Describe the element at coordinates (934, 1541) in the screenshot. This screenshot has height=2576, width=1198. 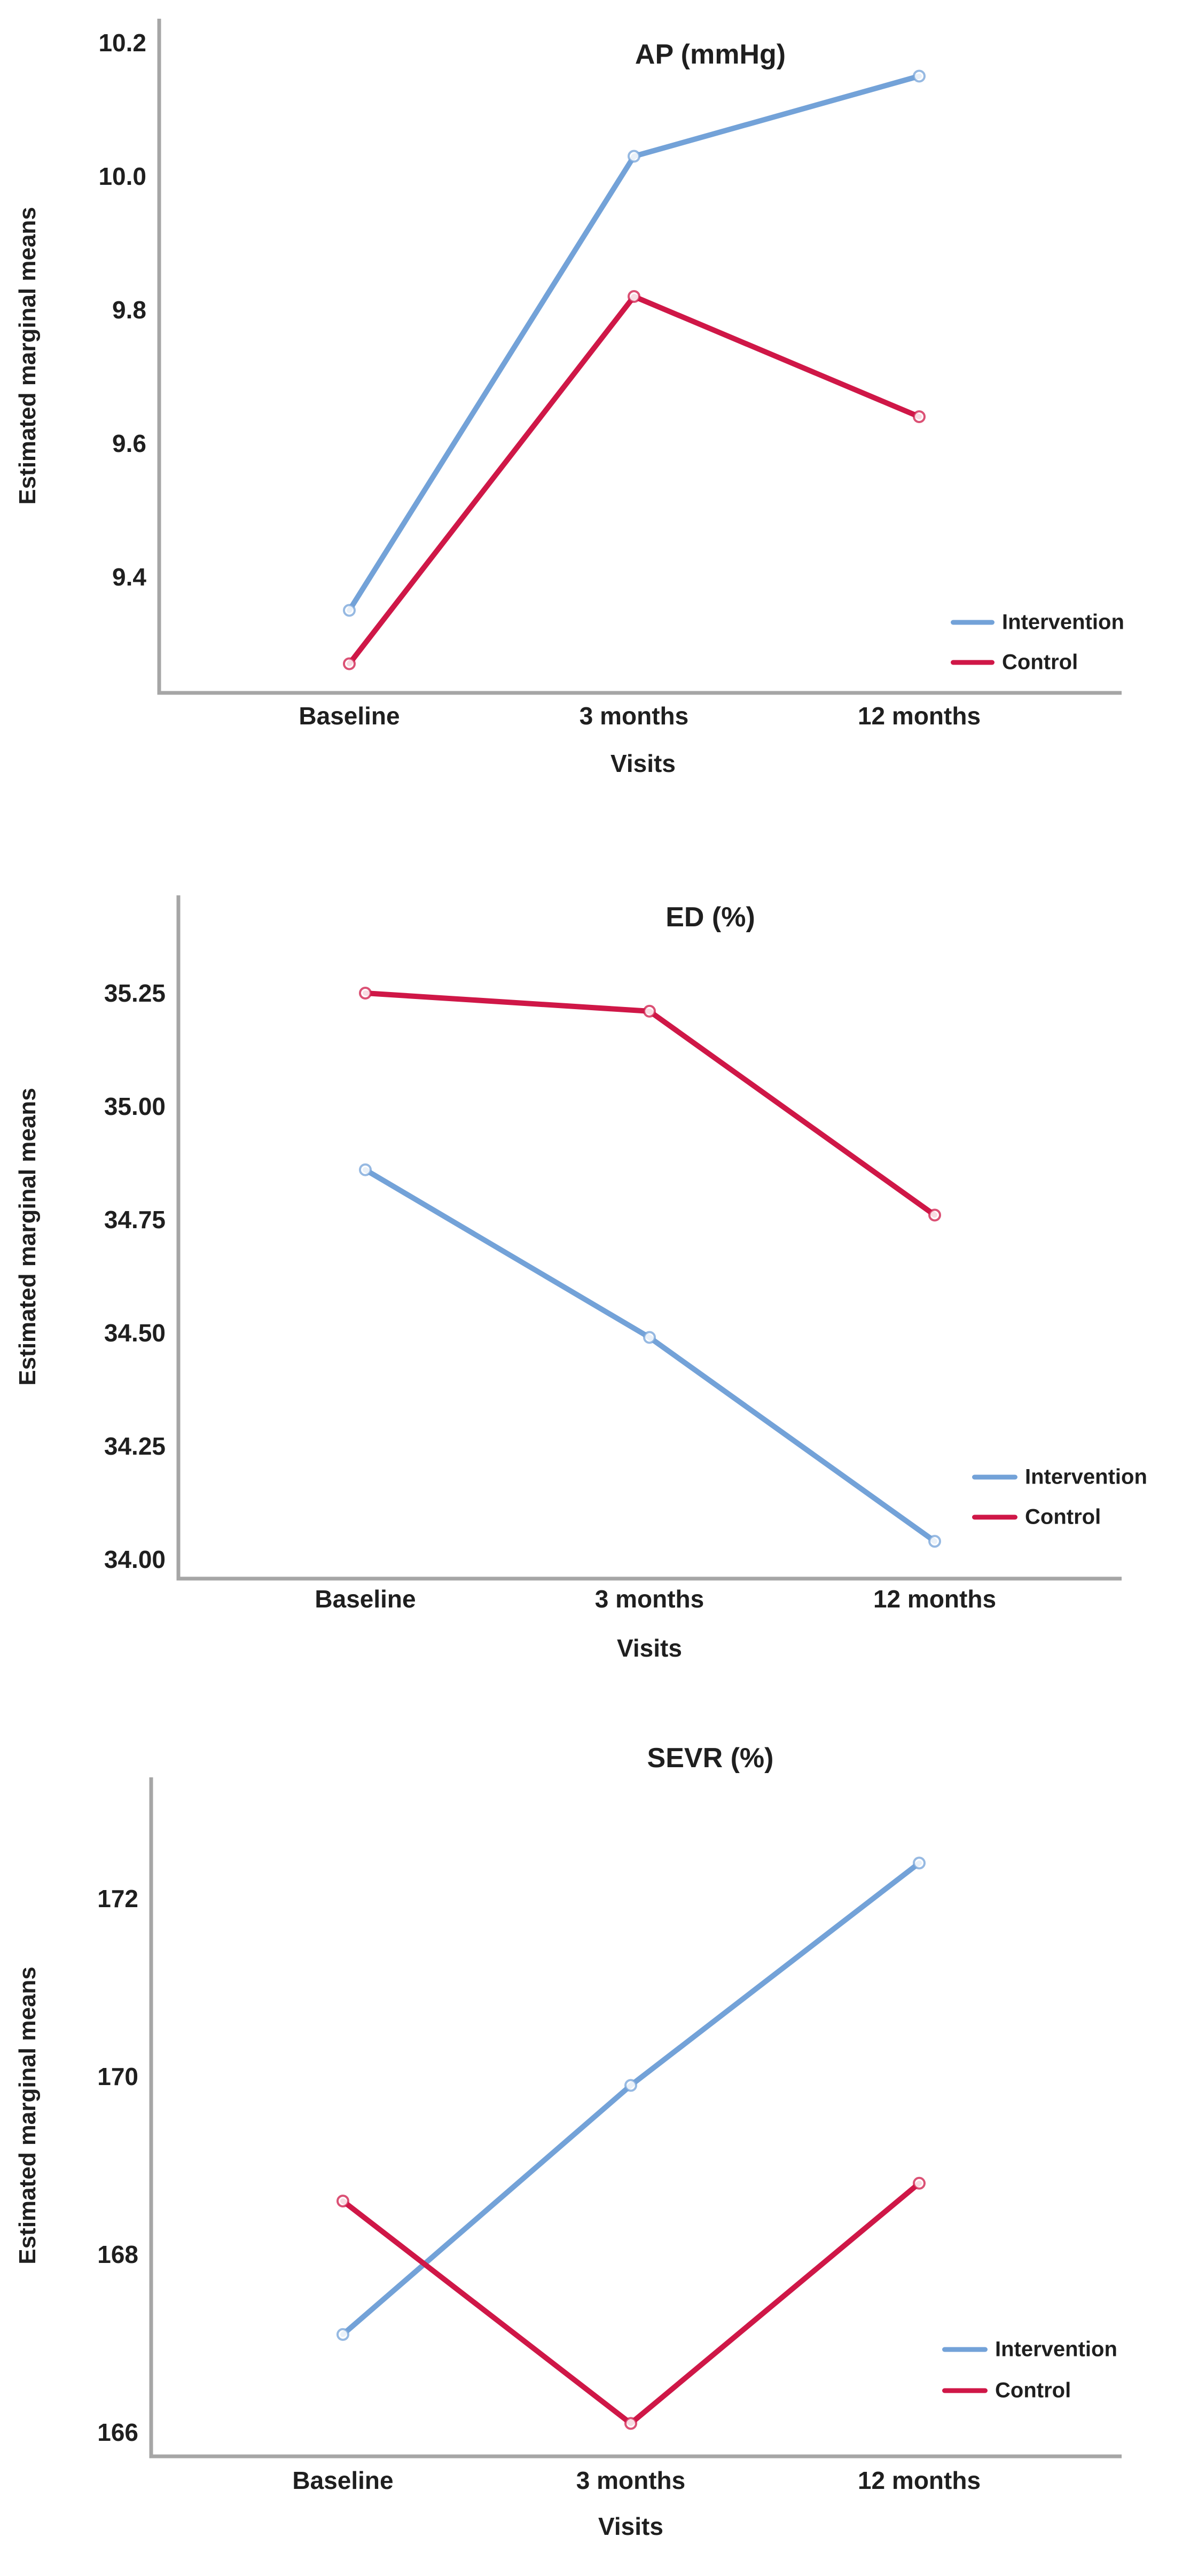
I see `chart2-marker-intervention-12-months` at that location.